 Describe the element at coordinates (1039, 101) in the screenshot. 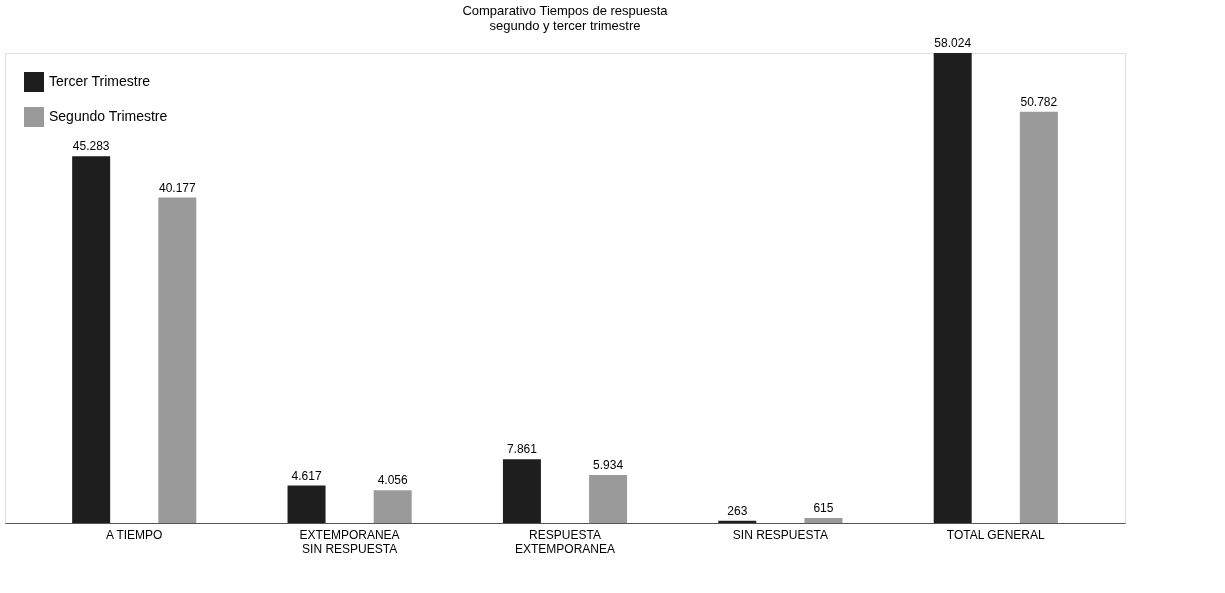

I see `data-label: 50.782` at that location.